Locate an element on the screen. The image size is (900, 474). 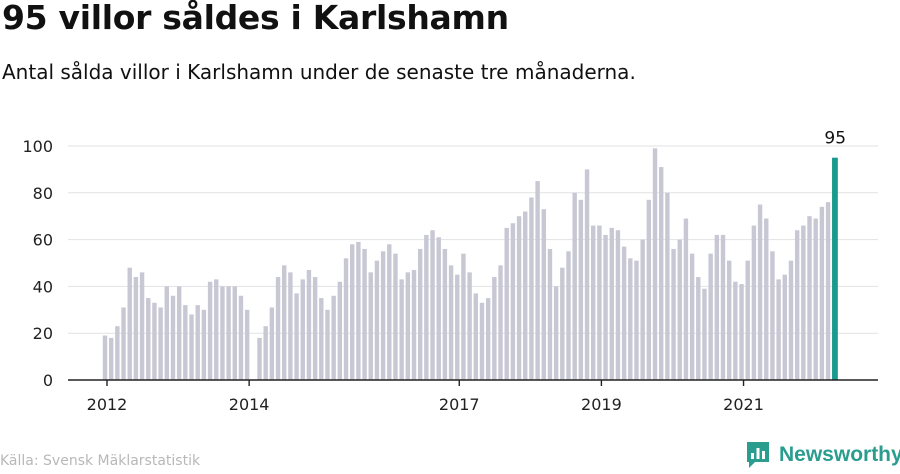
highlight-data-label: 95 is located at coordinates (835, 139).